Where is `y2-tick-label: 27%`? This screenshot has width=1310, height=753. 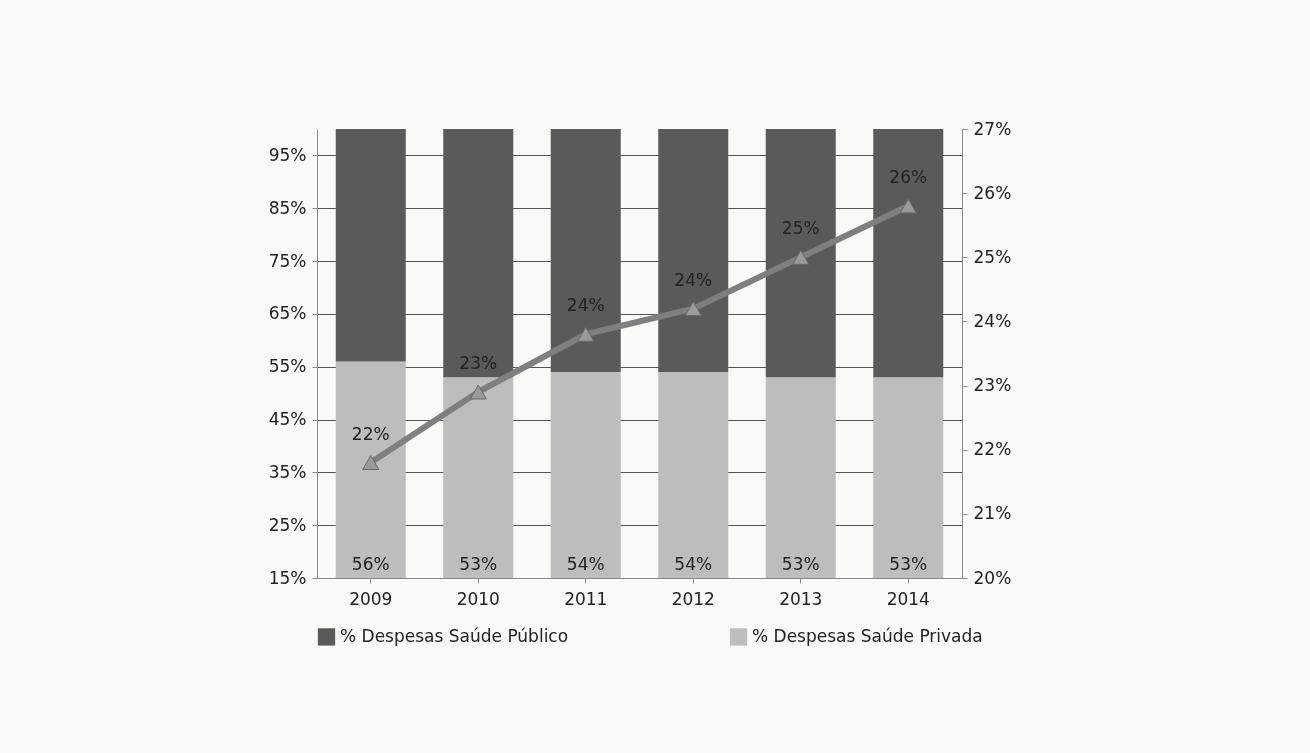 y2-tick-label: 27% is located at coordinates (992, 128).